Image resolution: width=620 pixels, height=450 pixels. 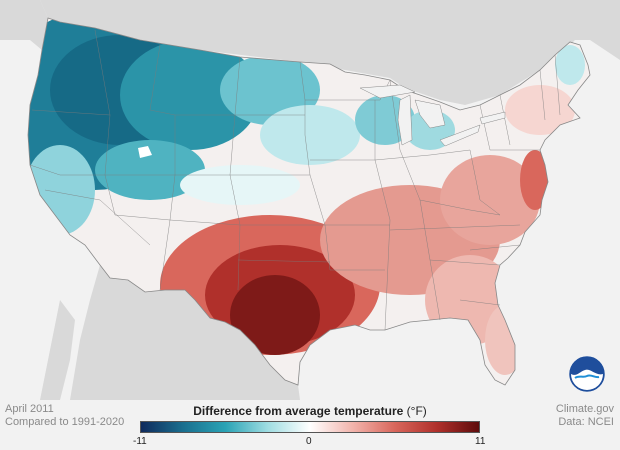 What do you see at coordinates (587, 374) in the screenshot?
I see `noaa-logo` at bounding box center [587, 374].